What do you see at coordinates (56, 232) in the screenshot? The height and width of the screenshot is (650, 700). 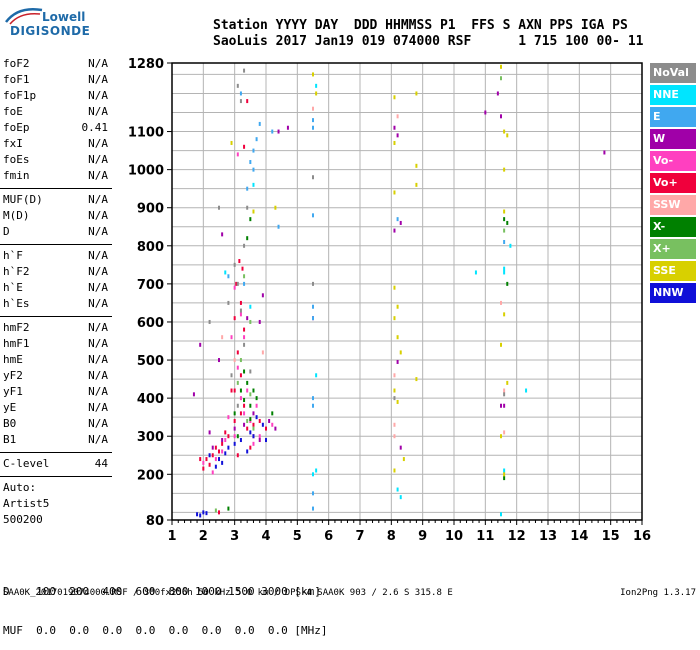 I see `param-row: D N/A` at bounding box center [56, 232].